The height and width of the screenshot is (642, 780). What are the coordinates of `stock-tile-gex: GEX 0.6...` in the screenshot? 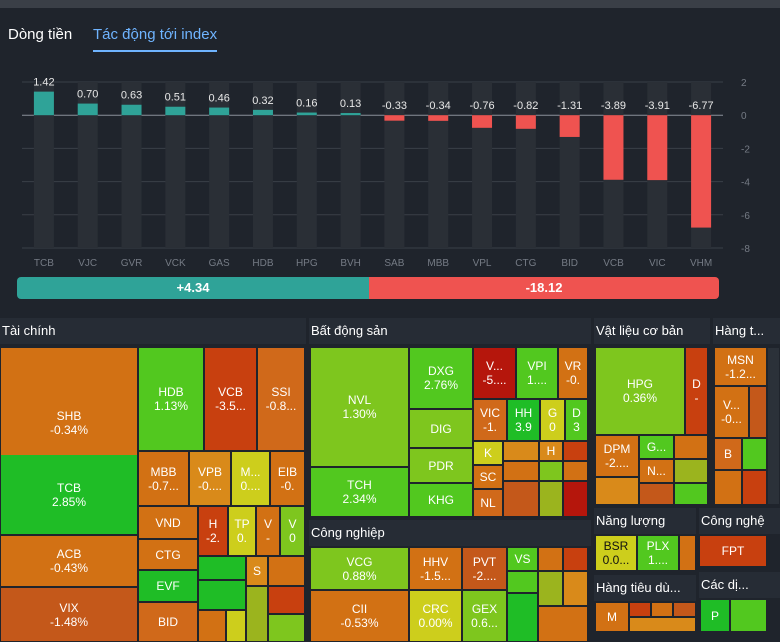 It's located at (484, 616).